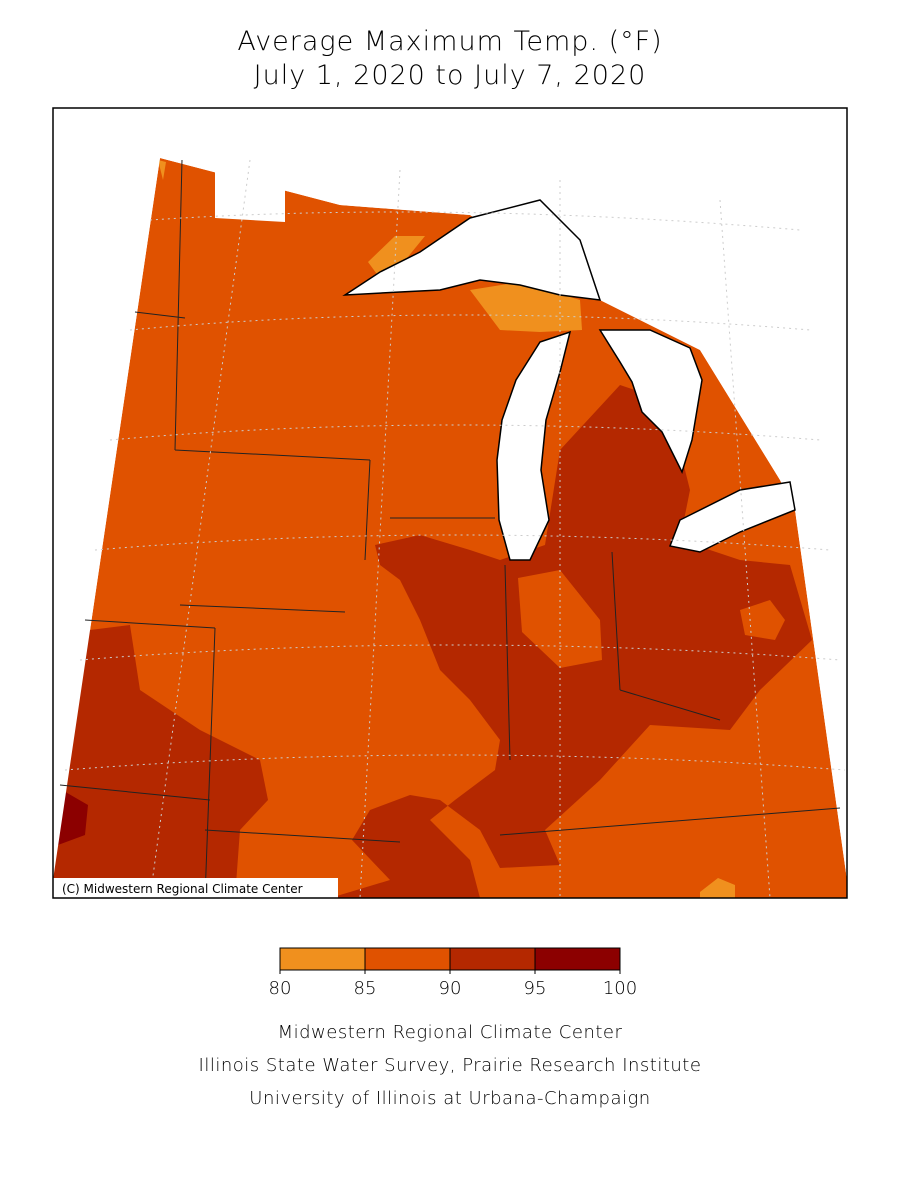 The image size is (900, 1204). I want to click on copyright: (C) Midwestern Regional Climate Center, so click(182, 889).